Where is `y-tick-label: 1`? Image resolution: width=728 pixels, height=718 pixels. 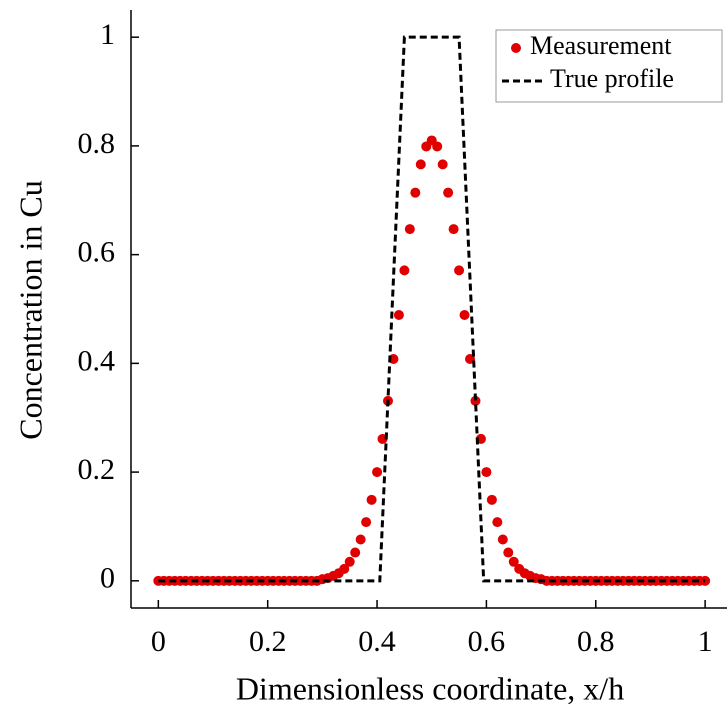
y-tick-label: 1 is located at coordinates (107, 34).